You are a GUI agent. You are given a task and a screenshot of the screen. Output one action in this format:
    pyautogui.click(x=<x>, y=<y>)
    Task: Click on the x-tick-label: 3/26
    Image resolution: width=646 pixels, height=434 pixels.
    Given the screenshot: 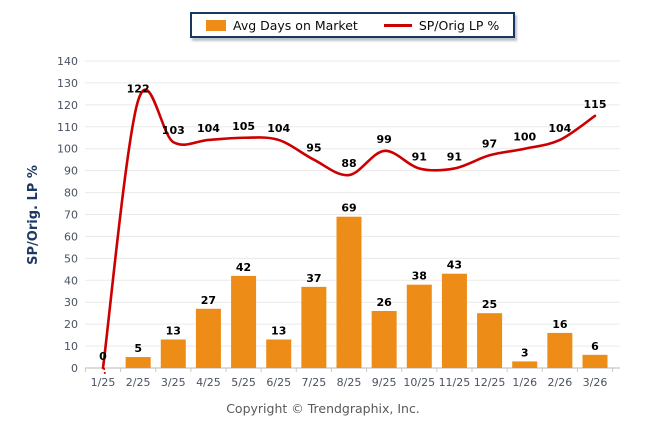 What is the action you would take?
    pyautogui.click(x=595, y=382)
    